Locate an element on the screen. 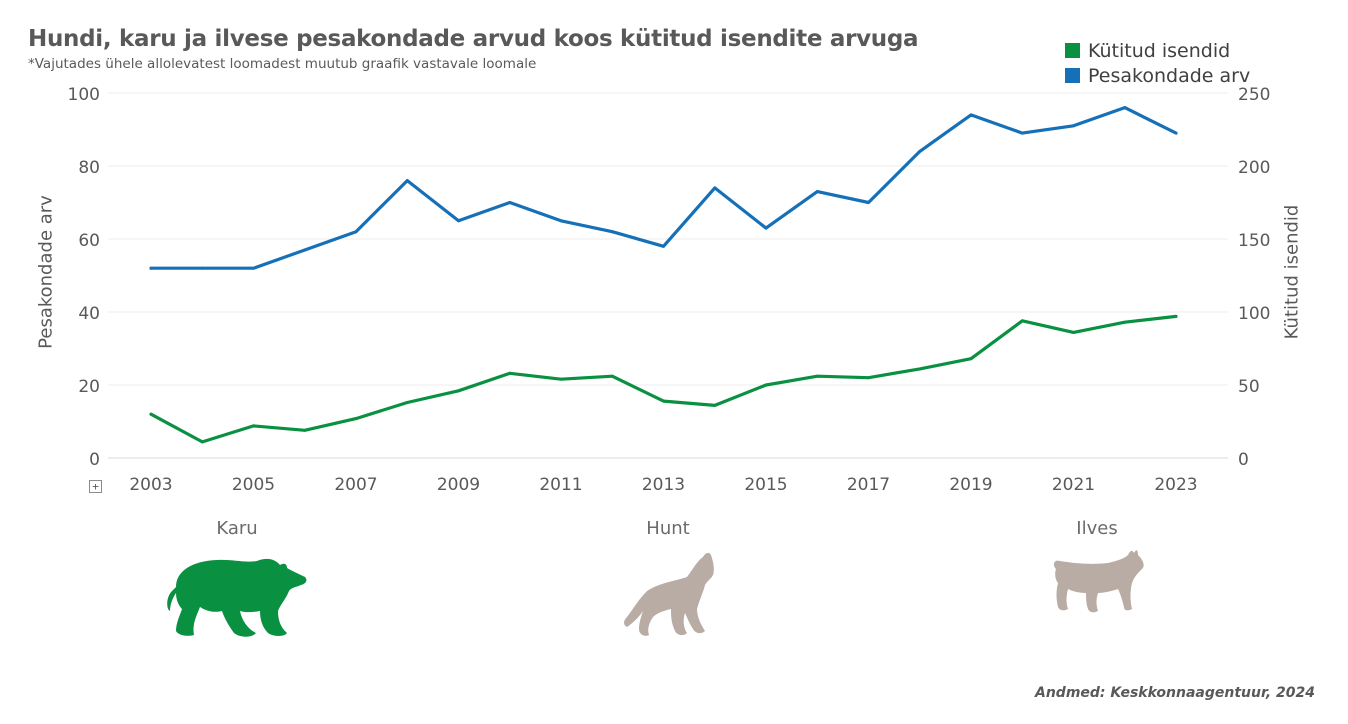  expand-icon: + is located at coordinates (95, 486).